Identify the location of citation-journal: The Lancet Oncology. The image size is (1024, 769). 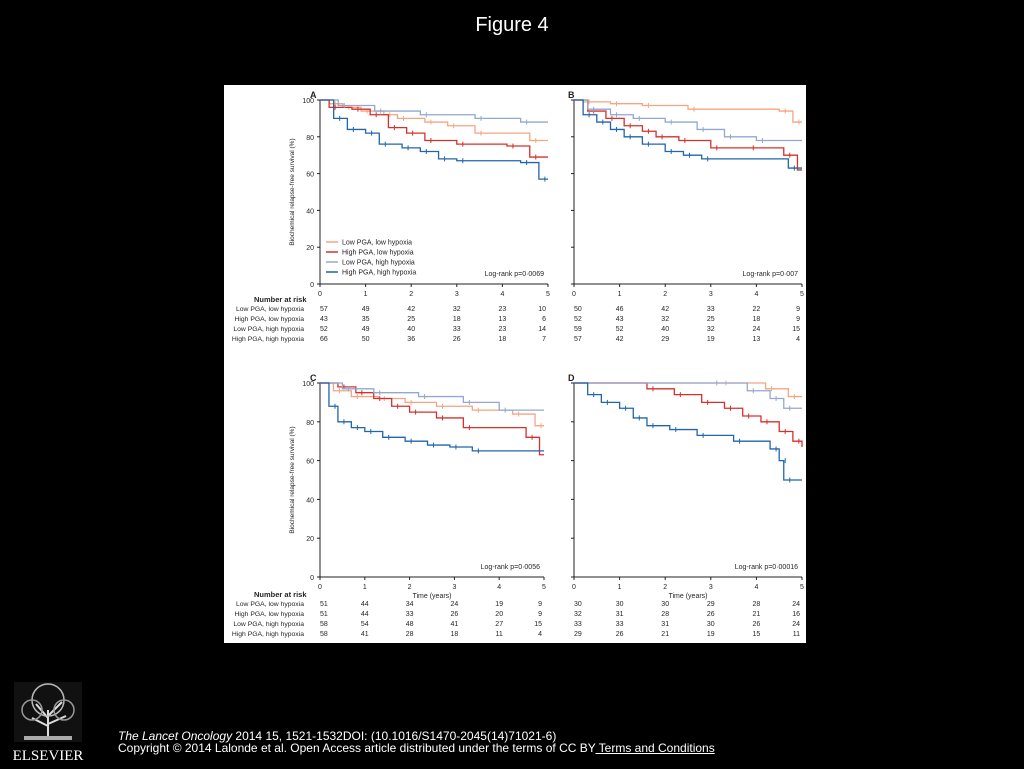
(175, 736).